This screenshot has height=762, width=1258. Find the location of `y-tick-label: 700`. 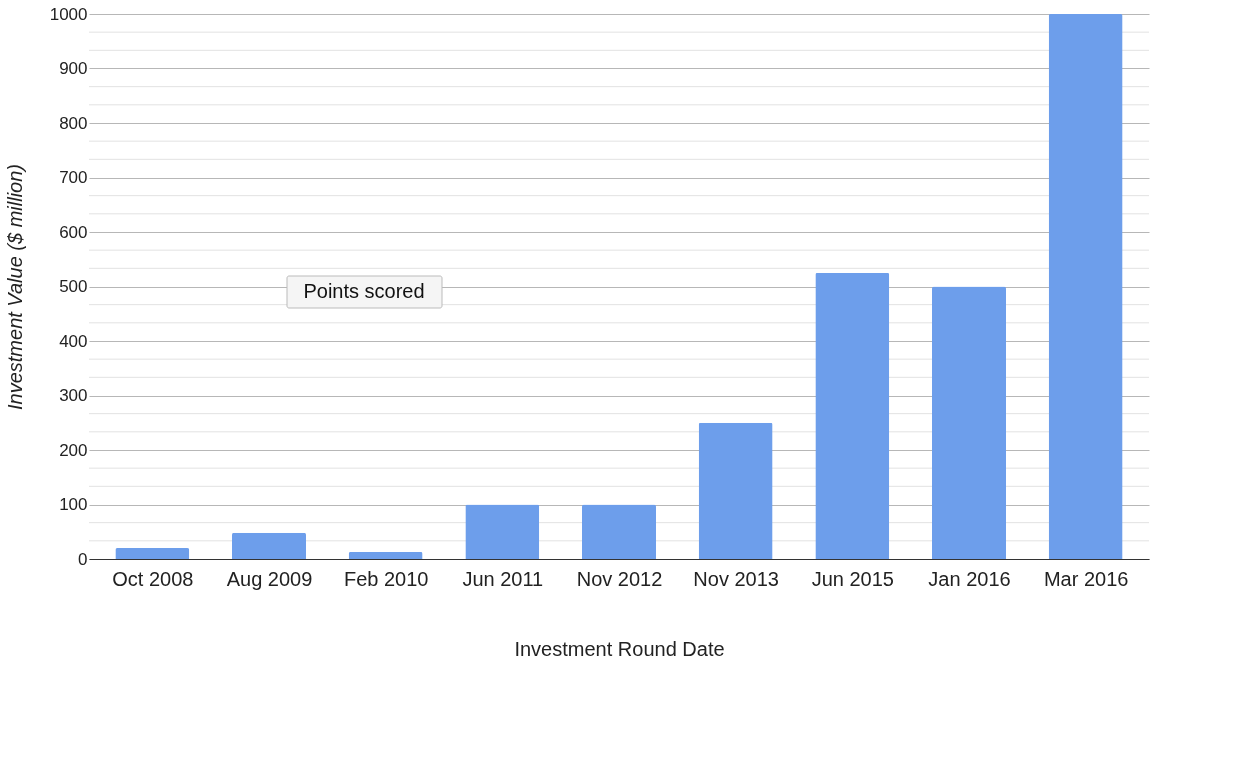

y-tick-label: 700 is located at coordinates (73, 177).